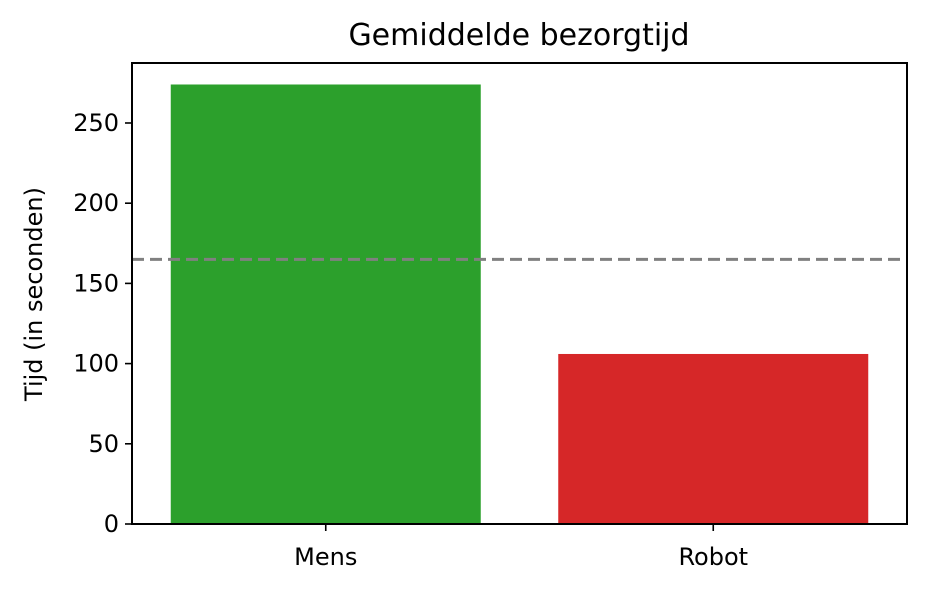 This screenshot has width=926, height=592. I want to click on y-tick-label: 150, so click(96, 283).